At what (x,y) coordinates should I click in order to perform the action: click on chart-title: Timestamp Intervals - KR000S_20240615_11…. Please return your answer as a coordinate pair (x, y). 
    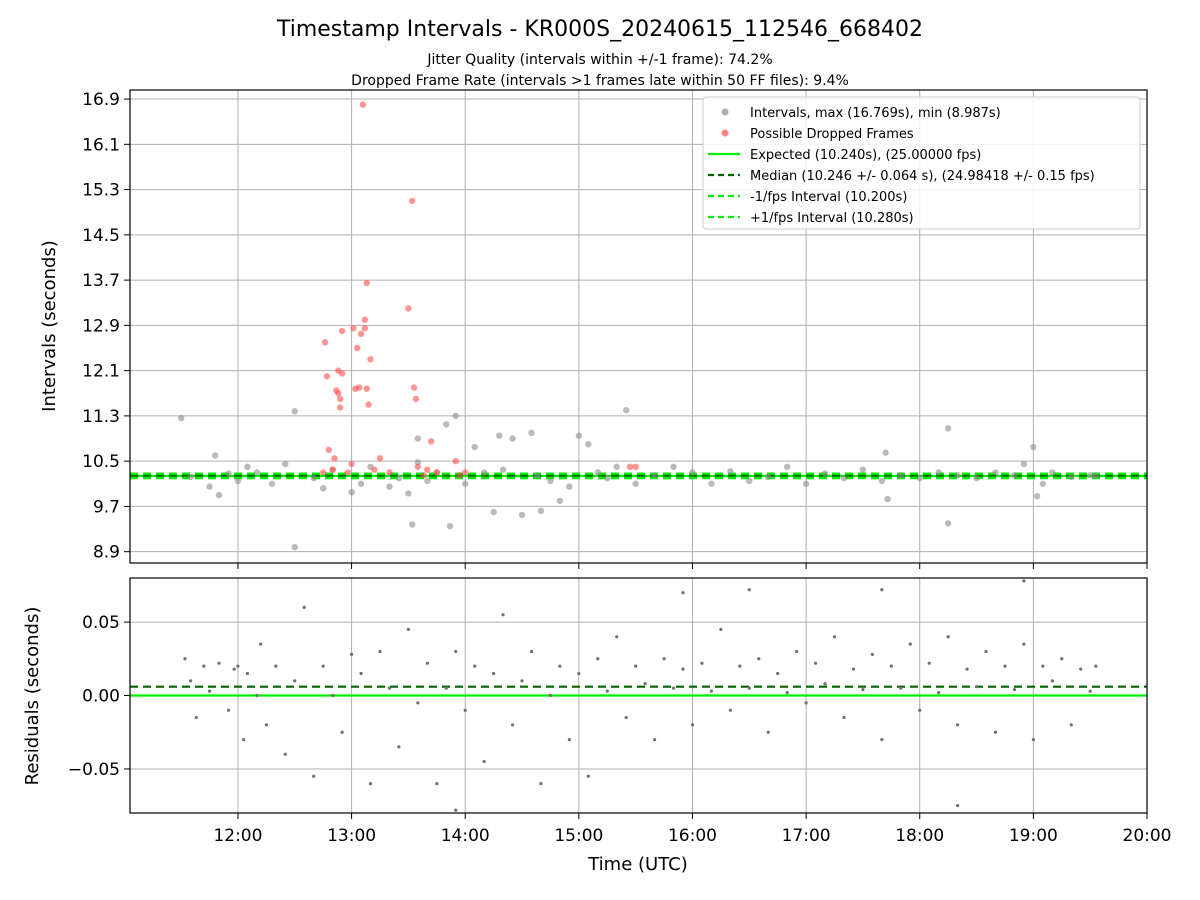
    Looking at the image, I should click on (599, 29).